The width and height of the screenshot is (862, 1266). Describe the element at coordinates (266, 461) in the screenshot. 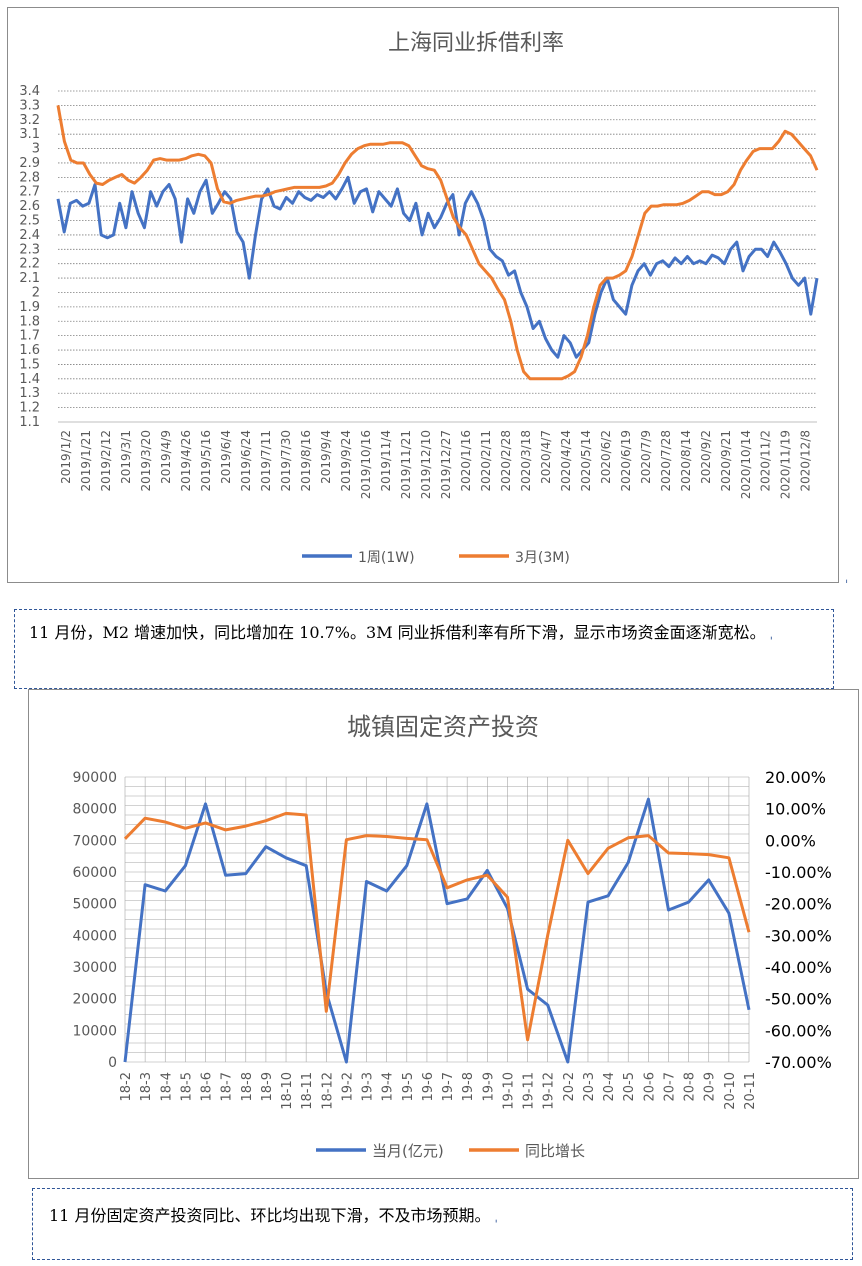

I see `x-tick-label: 2019/7/11` at that location.